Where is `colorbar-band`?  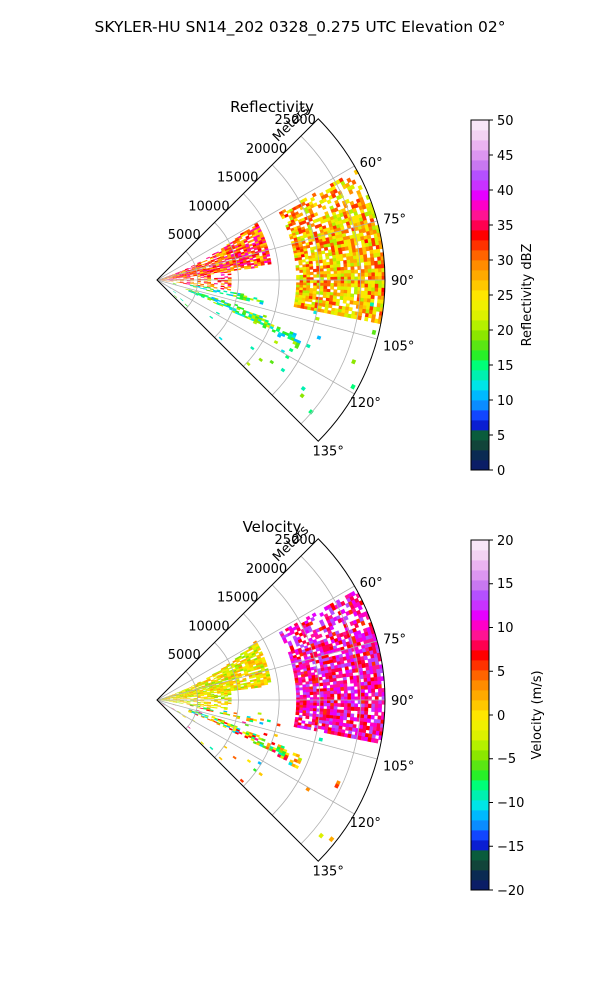 colorbar-band is located at coordinates (480, 885).